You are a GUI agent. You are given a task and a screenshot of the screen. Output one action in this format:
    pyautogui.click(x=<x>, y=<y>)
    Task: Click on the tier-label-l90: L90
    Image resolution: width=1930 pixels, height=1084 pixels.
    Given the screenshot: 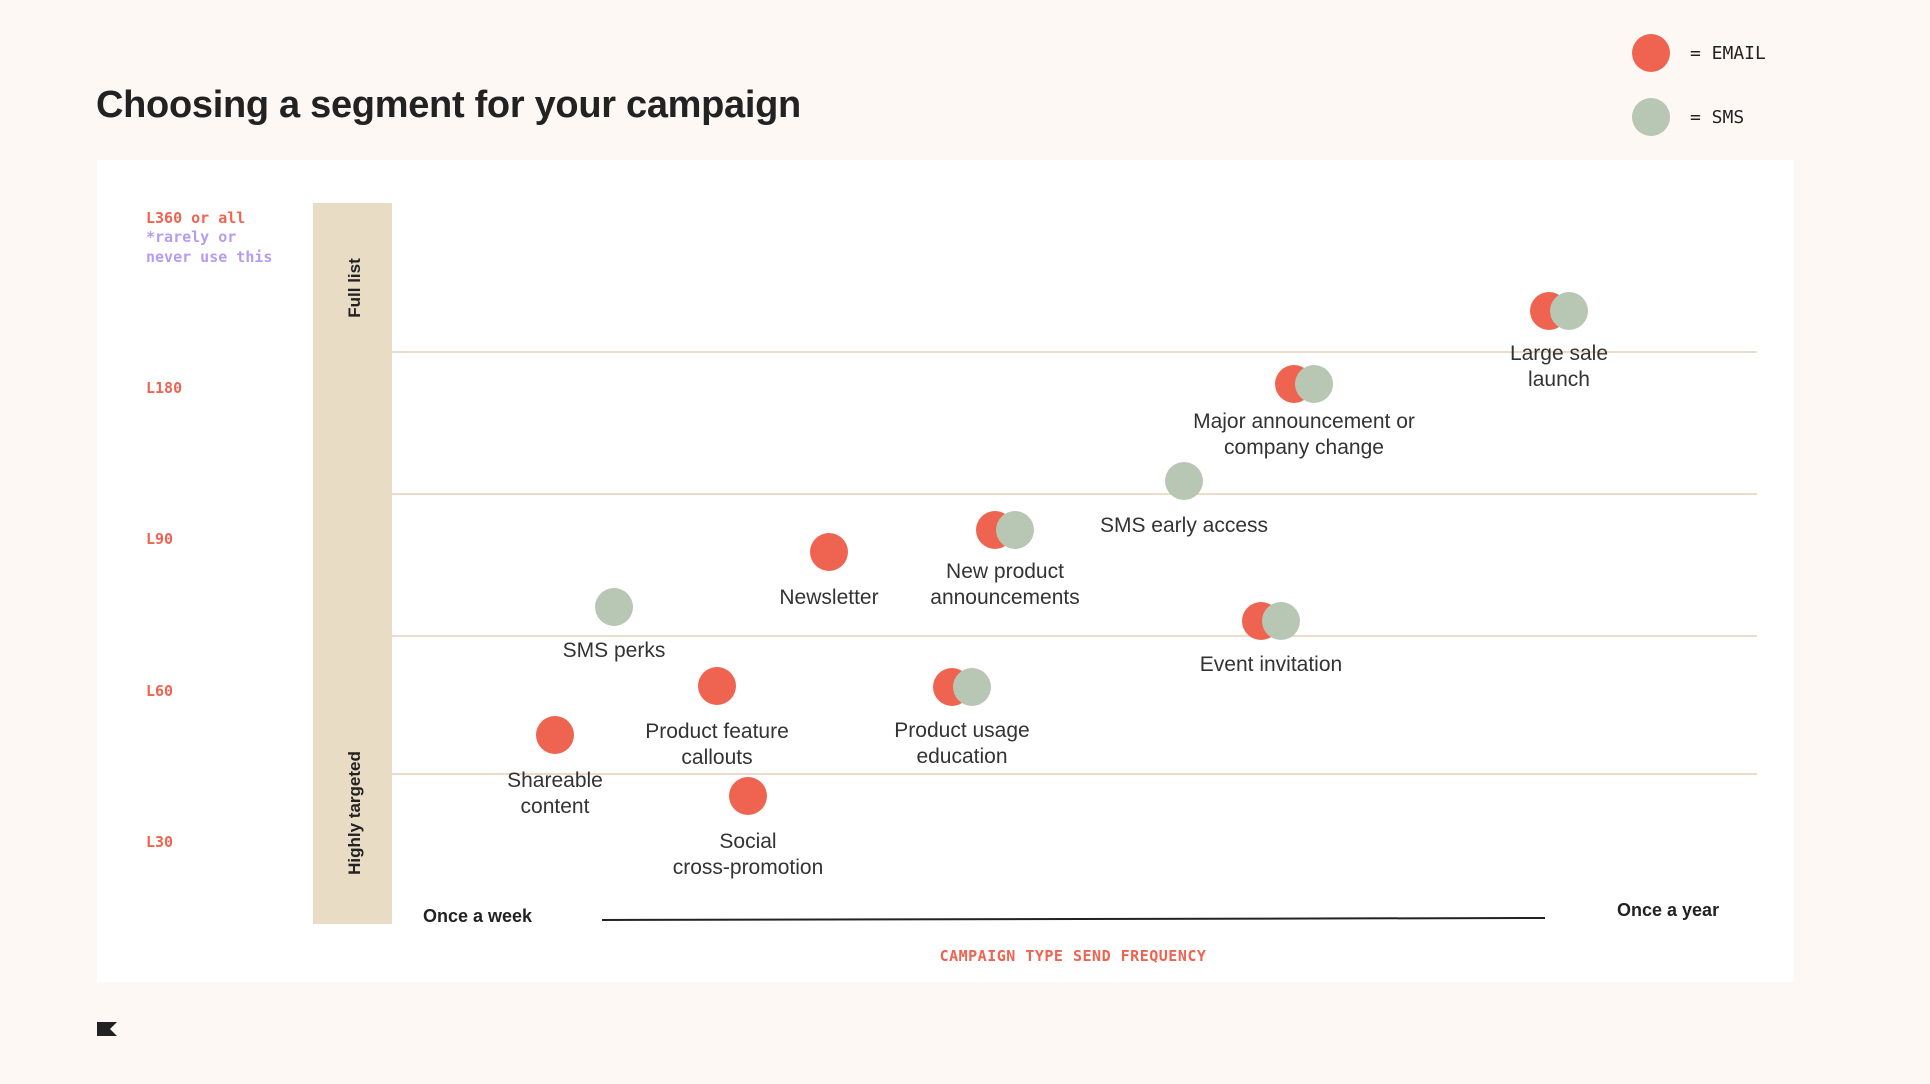 What is the action you would take?
    pyautogui.click(x=159, y=539)
    